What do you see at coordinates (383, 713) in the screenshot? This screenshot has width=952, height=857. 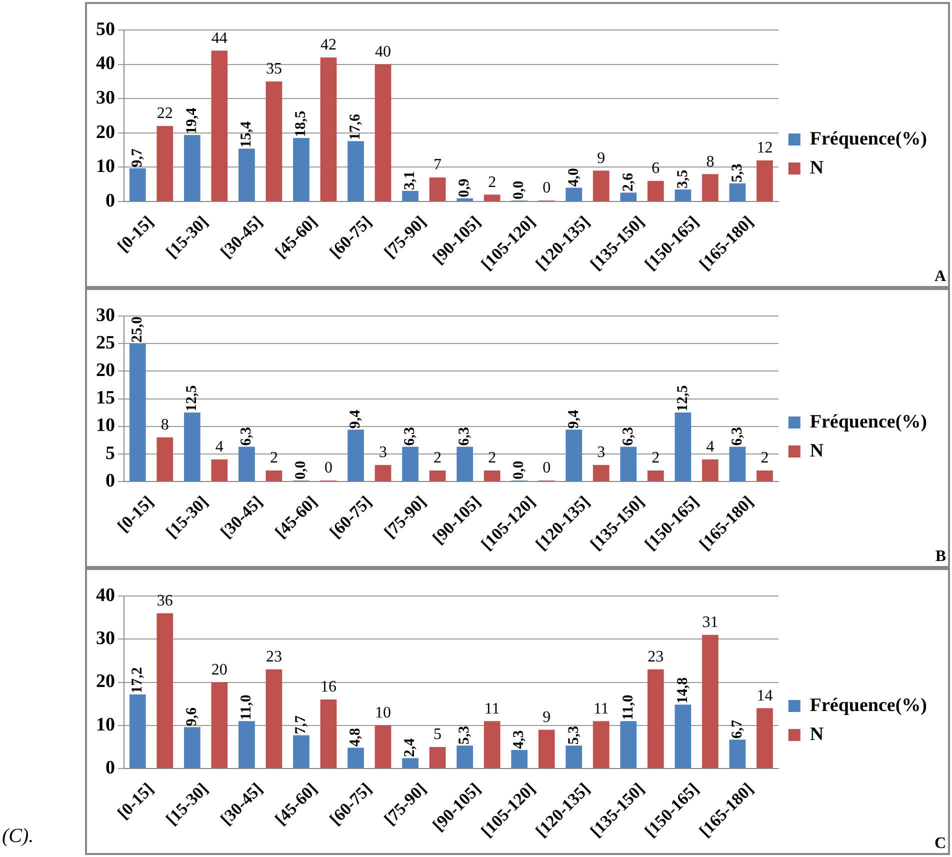 I see `data-label: 10` at bounding box center [383, 713].